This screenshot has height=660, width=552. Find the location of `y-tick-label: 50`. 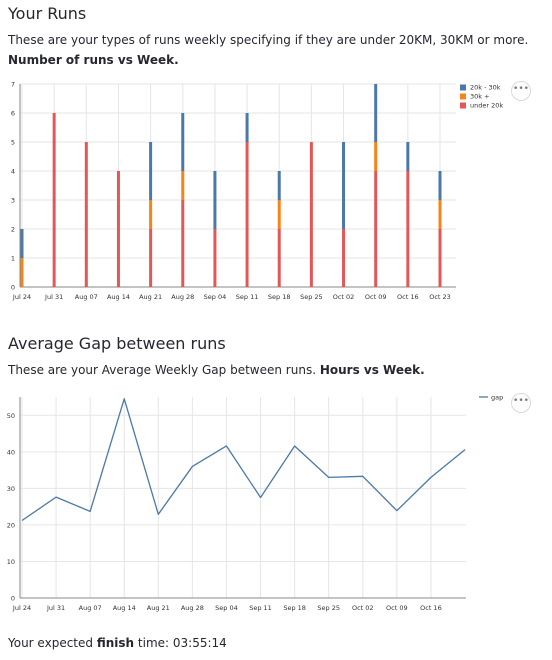

y-tick-label: 50 is located at coordinates (11, 416).